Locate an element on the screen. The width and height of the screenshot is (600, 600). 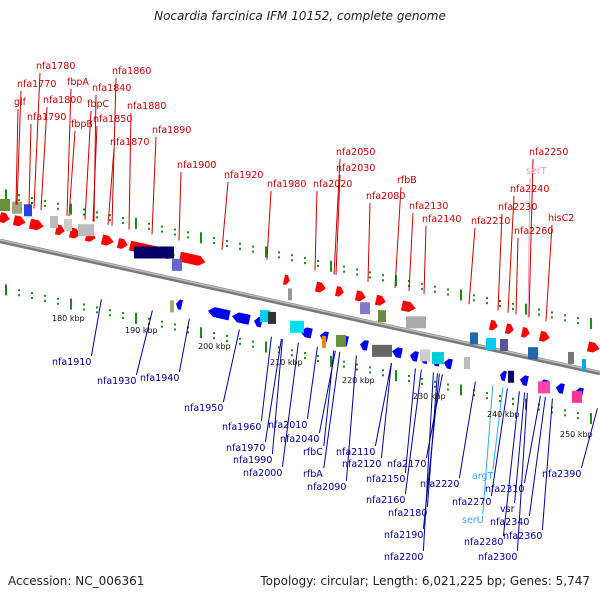
gene-label-nfa1980: nfa1980 is located at coordinates (286, 184).